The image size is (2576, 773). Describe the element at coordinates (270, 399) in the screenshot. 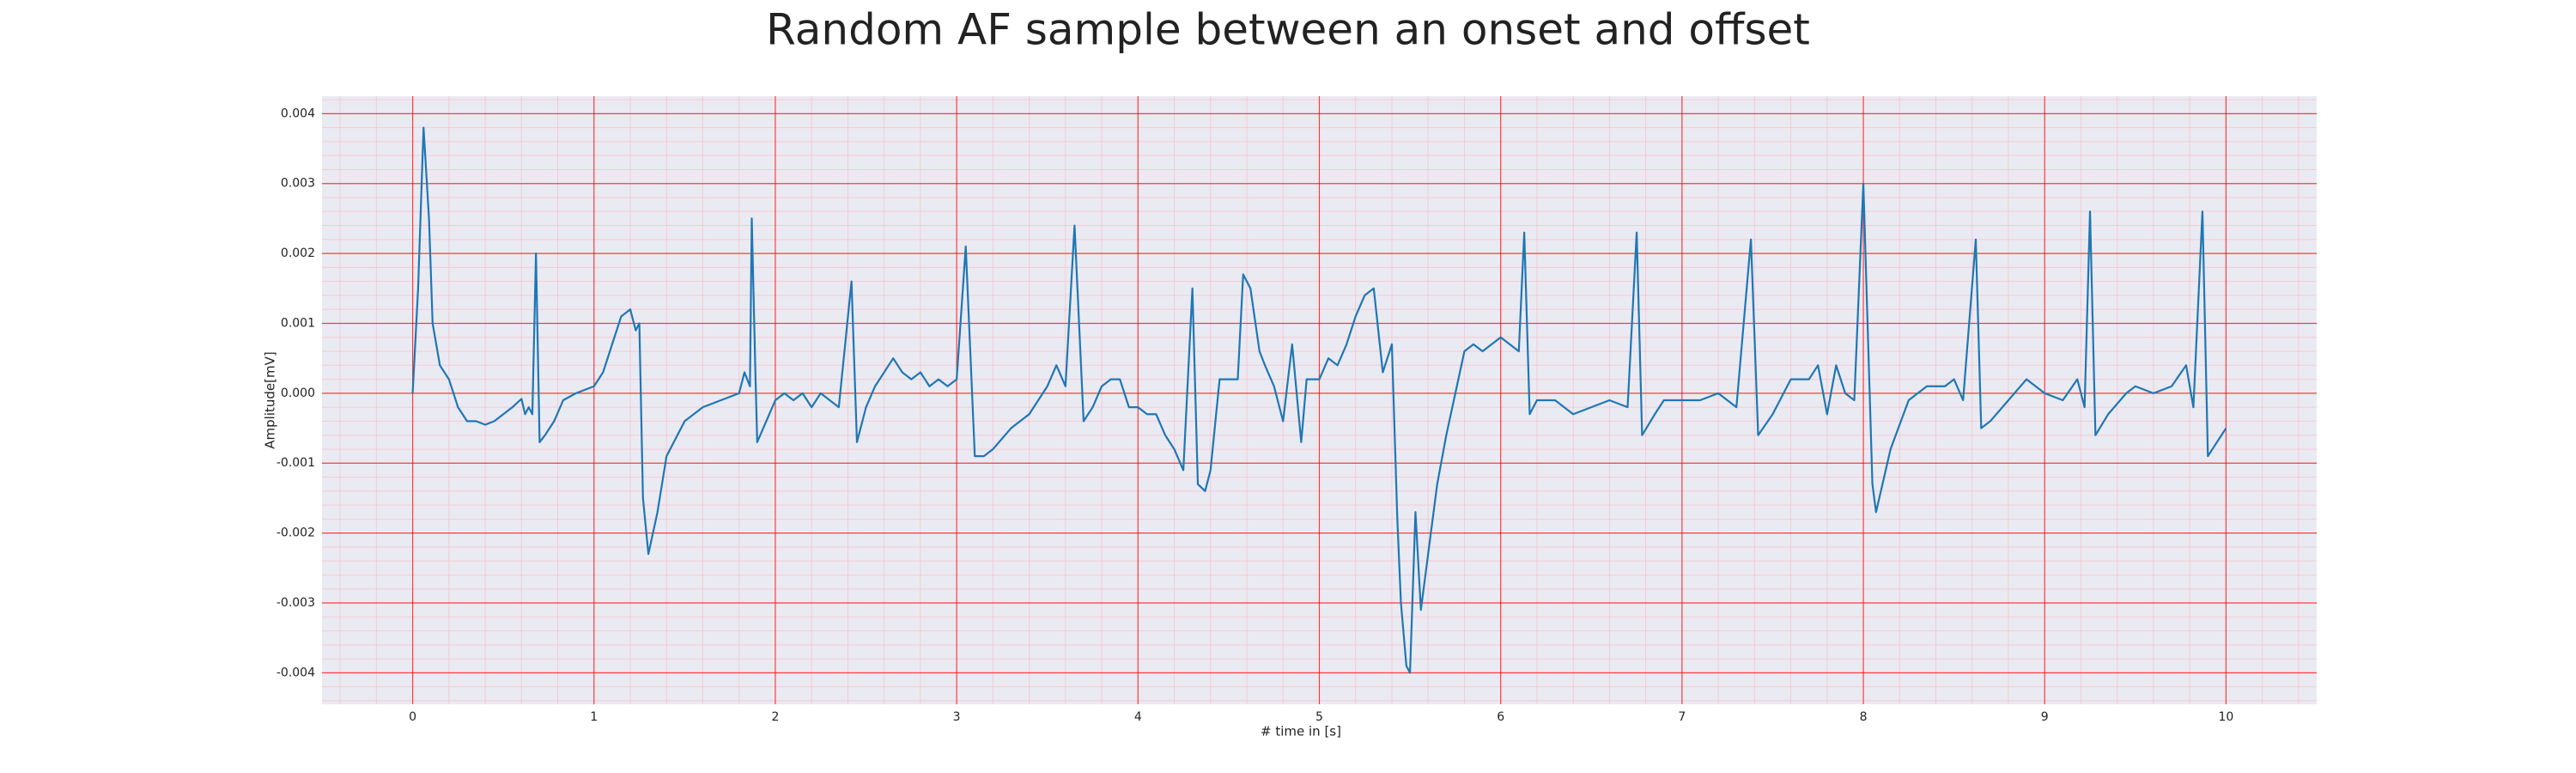

I see `y-axis-label: Amplitude[mV]` at that location.